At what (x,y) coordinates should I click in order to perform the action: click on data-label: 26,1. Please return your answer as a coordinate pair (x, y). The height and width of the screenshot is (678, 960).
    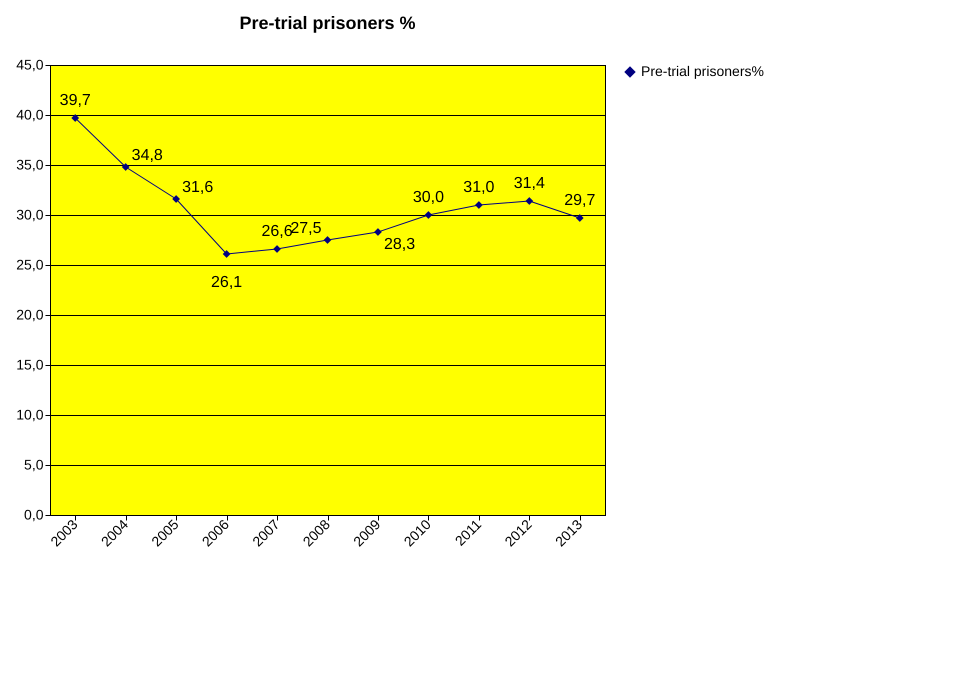
    Looking at the image, I should click on (226, 282).